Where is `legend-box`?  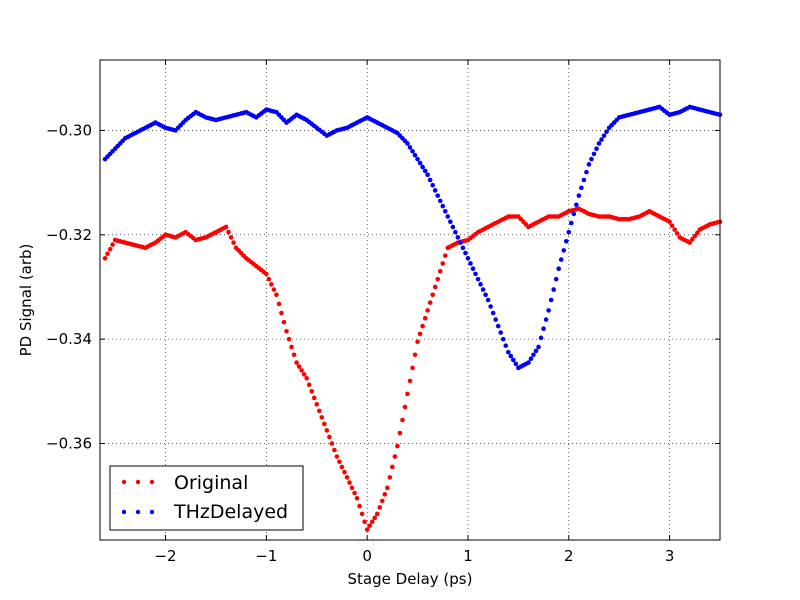
legend-box is located at coordinates (206, 498).